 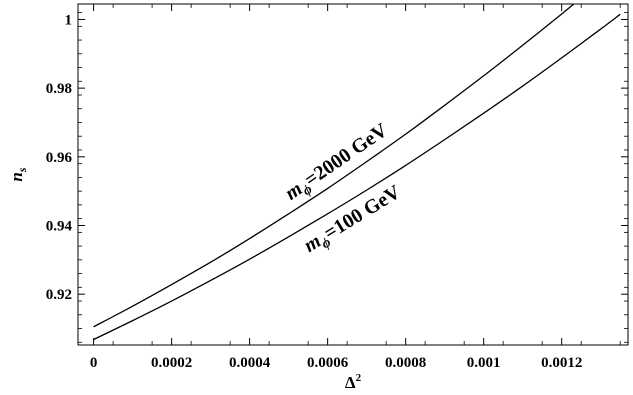 What do you see at coordinates (484, 363) in the screenshot?
I see `x-tick-label: 0.001` at bounding box center [484, 363].